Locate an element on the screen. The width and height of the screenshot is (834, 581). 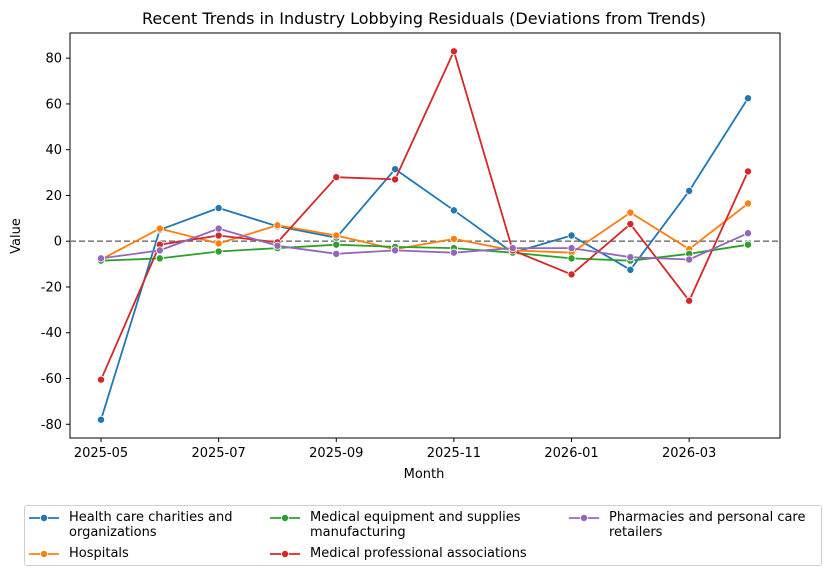
legend-label: Hospitals is located at coordinates (99, 553).